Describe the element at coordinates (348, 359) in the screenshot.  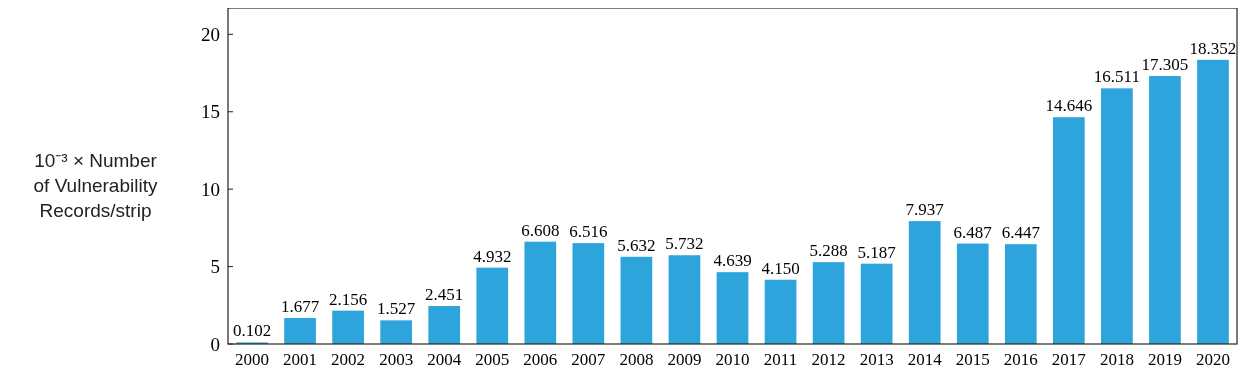
I see `x-tick-label: 2002` at that location.